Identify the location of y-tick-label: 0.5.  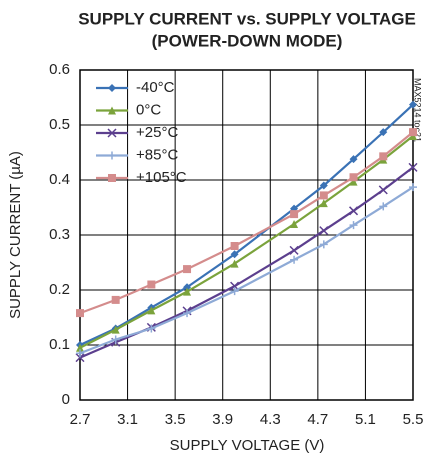
(59, 124).